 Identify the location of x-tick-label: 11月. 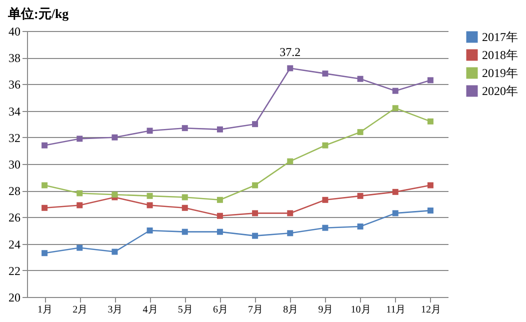
(396, 310).